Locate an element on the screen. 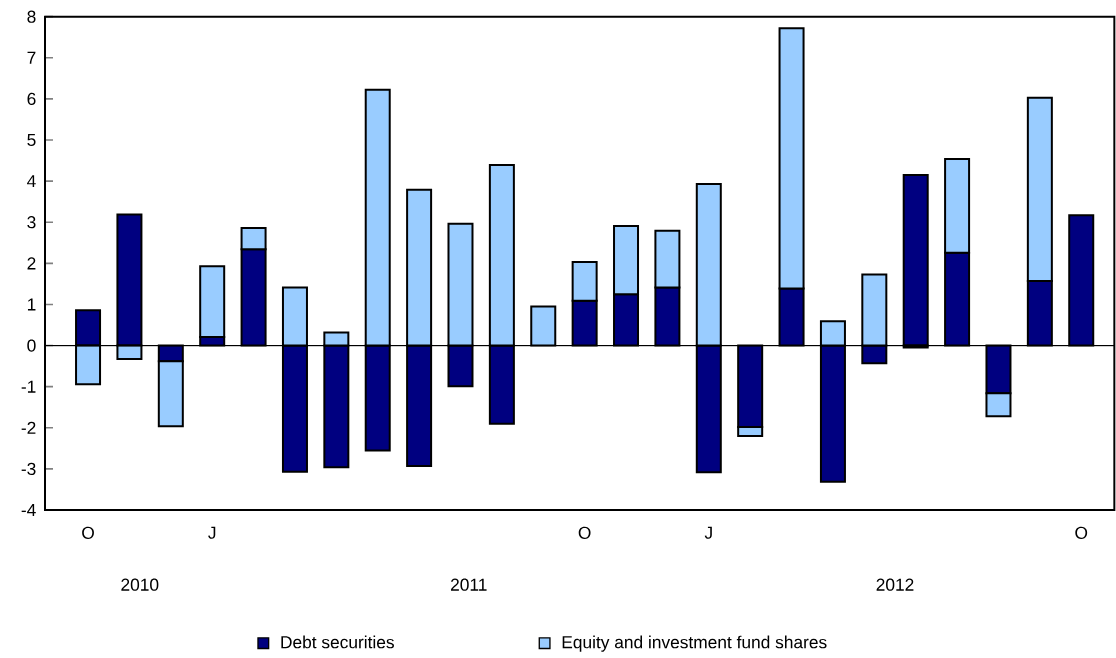 The height and width of the screenshot is (658, 1116). y-tick-label: -4 is located at coordinates (28, 510).